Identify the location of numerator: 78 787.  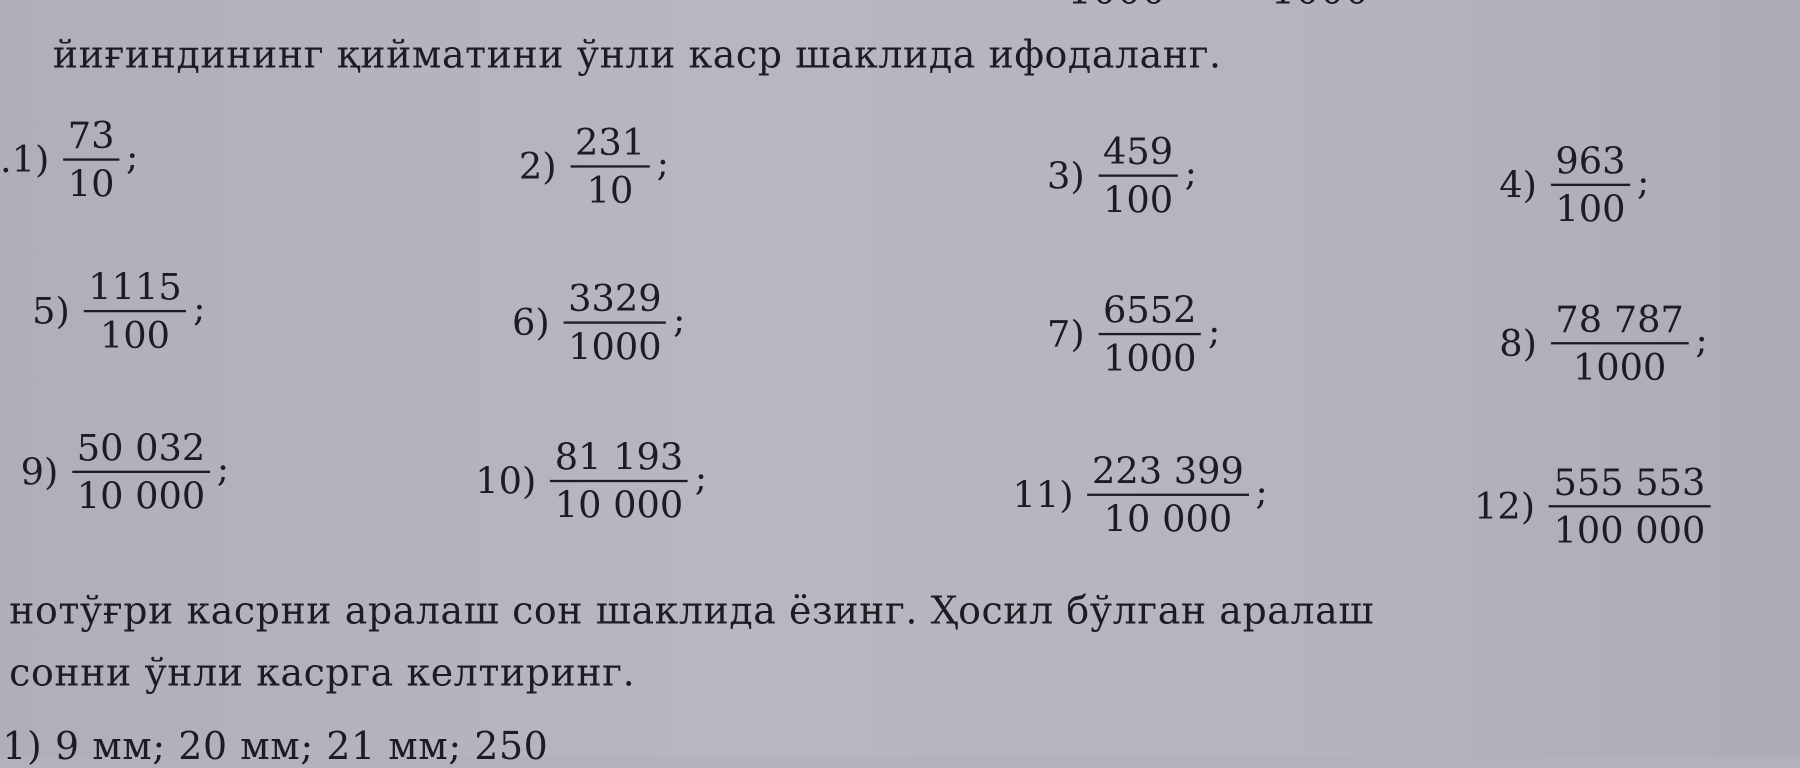
(1619, 320).